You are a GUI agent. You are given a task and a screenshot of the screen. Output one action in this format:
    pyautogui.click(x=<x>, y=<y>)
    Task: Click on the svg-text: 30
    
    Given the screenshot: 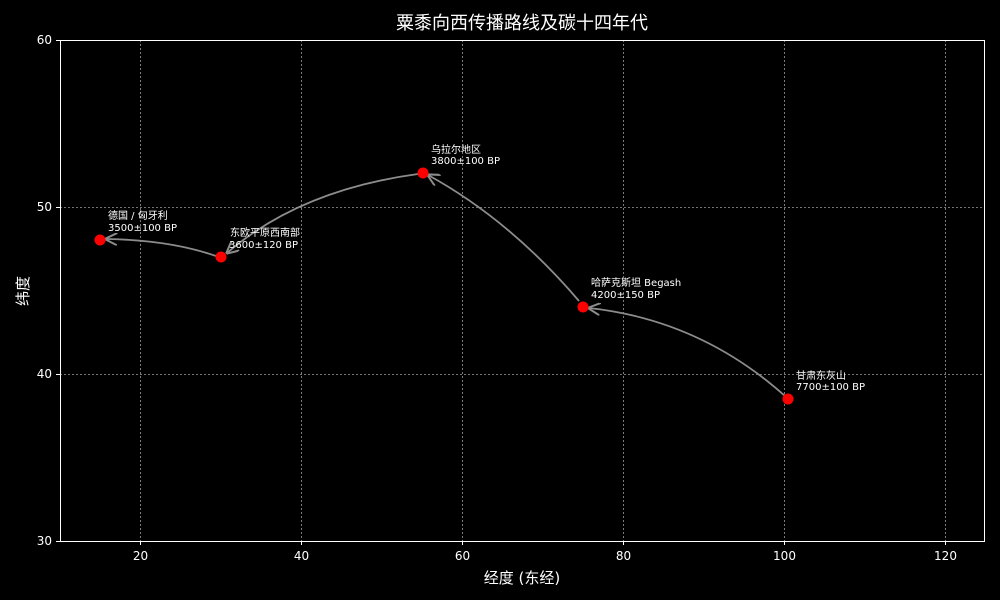 What is the action you would take?
    pyautogui.click(x=44, y=541)
    